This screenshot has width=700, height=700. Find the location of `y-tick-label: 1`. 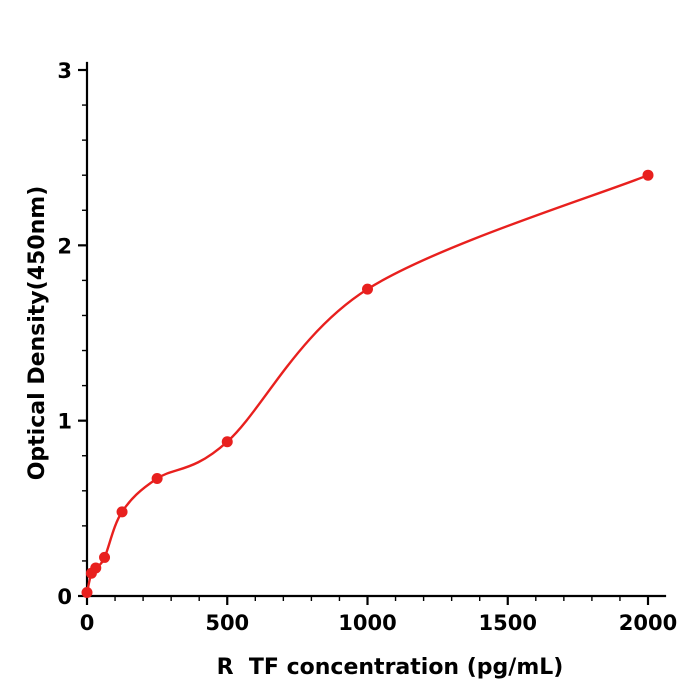

y-tick-label: 1 is located at coordinates (64, 422).